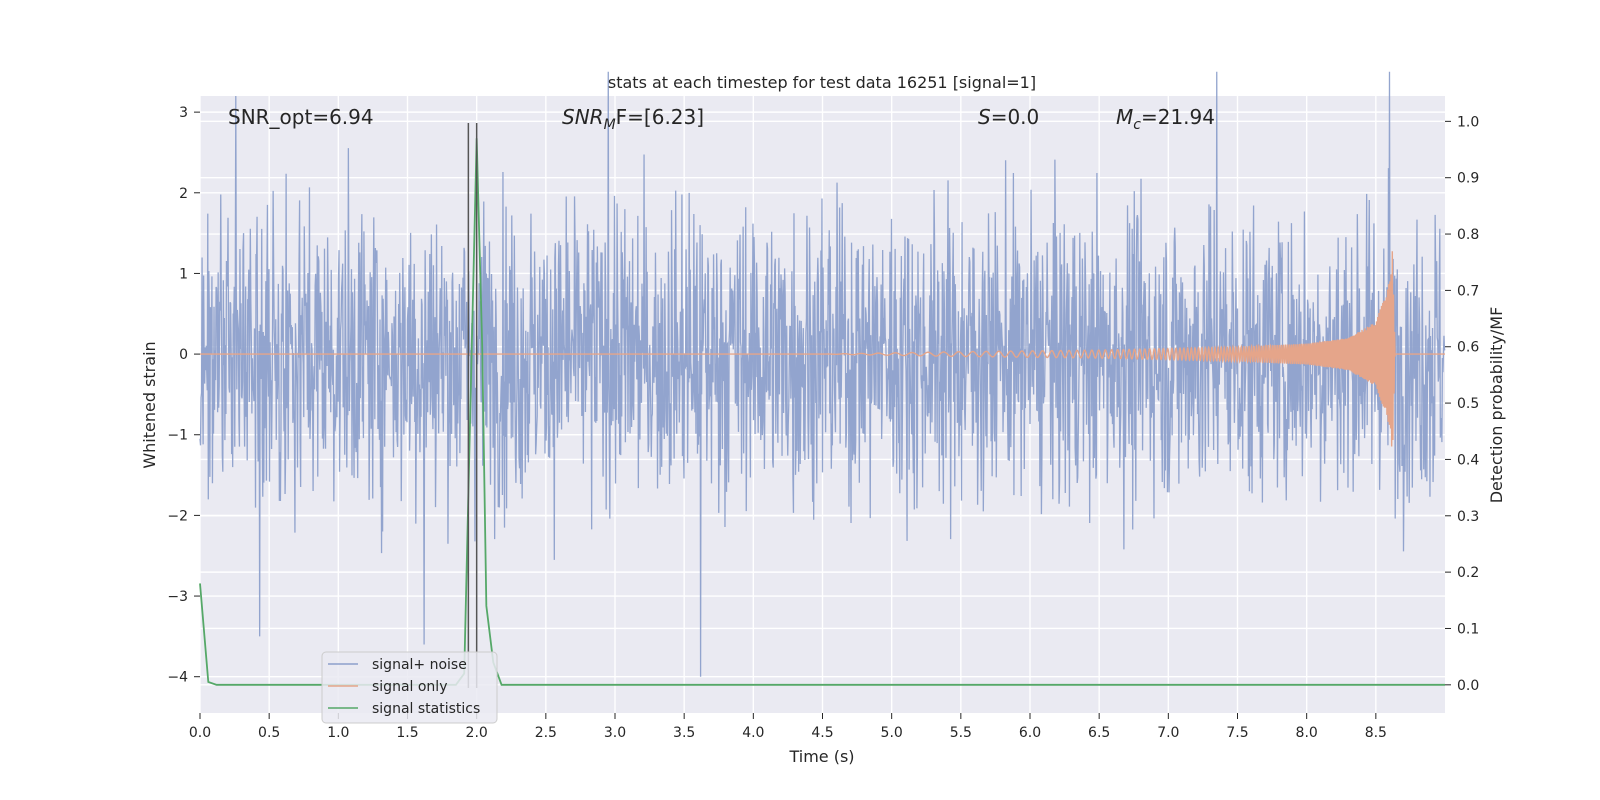 Image resolution: width=1600 pixels, height=800 pixels. Describe the element at coordinates (177, 516) in the screenshot. I see `y-tick-label: −2` at that location.